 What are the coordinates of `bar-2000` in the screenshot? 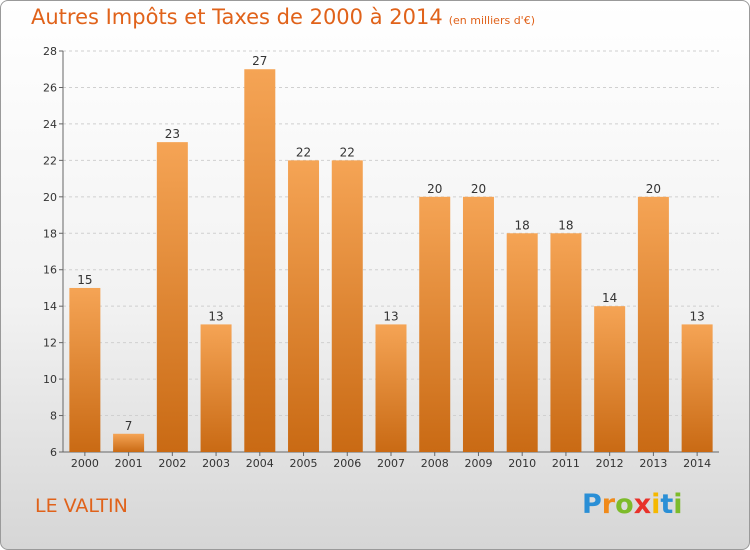 It's located at (85, 369).